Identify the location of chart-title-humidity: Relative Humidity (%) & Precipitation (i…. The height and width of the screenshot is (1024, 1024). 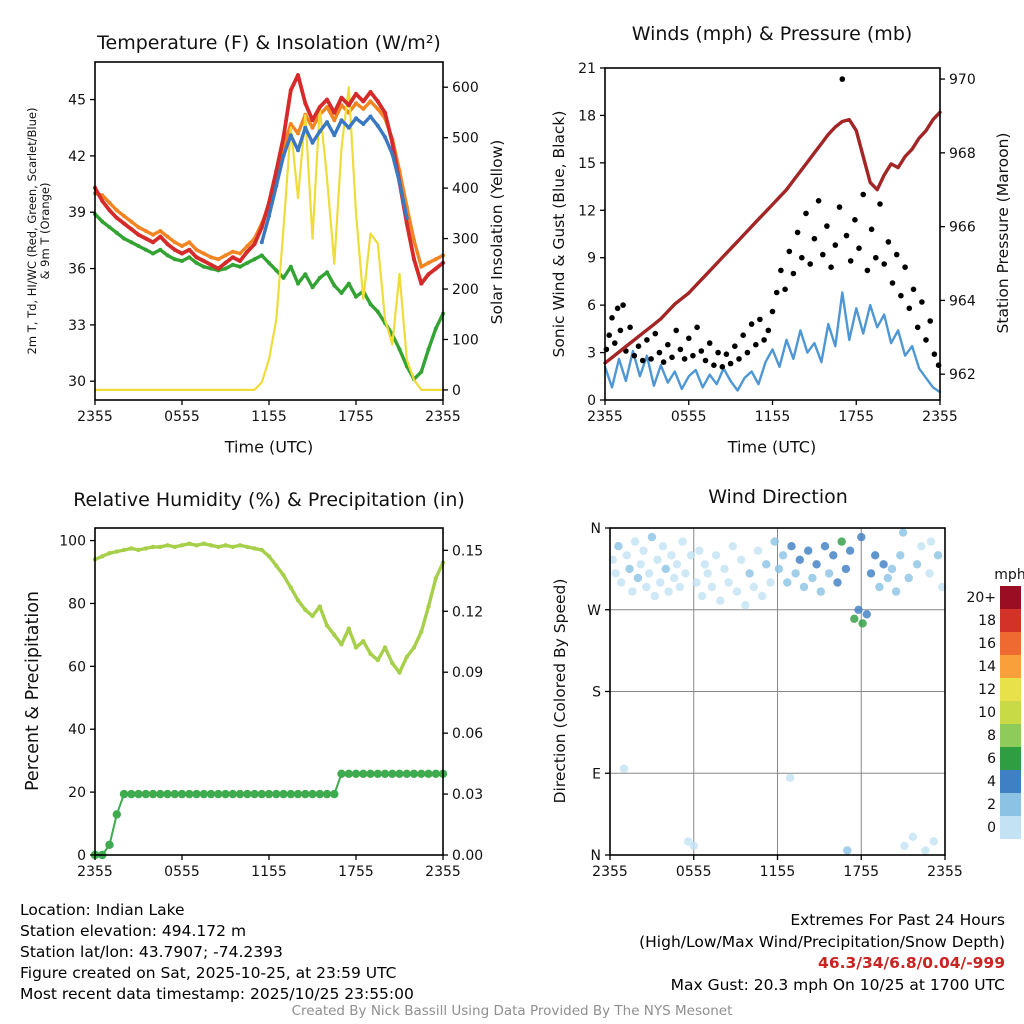
(269, 500).